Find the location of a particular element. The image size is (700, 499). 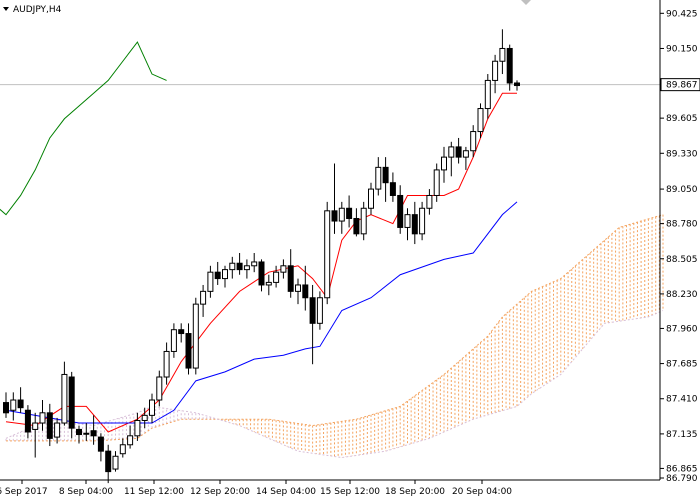

chikou-span-line is located at coordinates (83, 128).